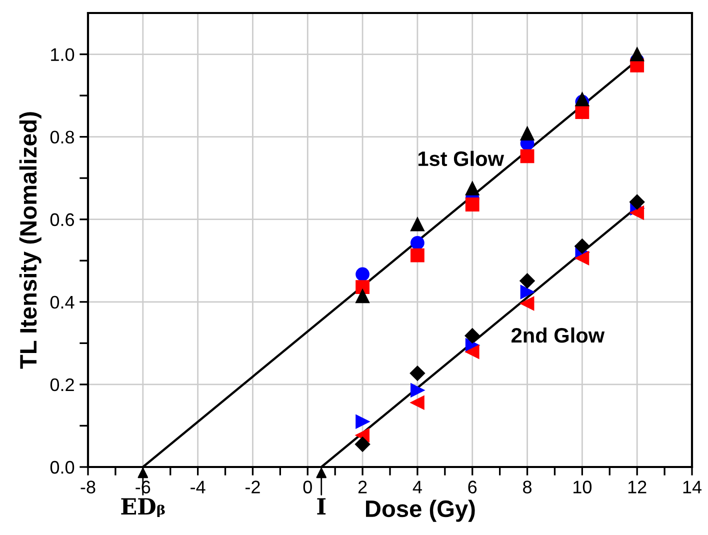 This screenshot has width=708, height=535. Describe the element at coordinates (307, 487) in the screenshot. I see `x-tick-label: 0` at that location.